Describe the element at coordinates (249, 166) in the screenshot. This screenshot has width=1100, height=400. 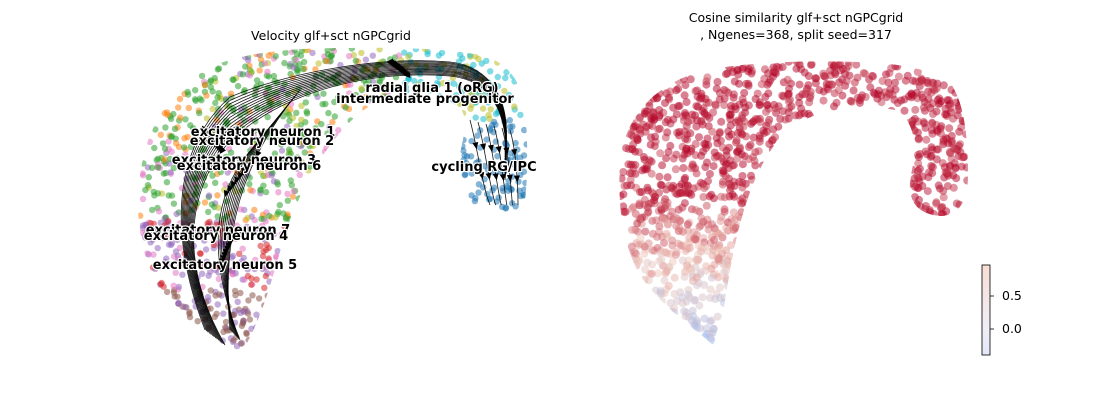
I see `cluster-label-excitatory-neuron-6: excitatory neuron 6` at that location.